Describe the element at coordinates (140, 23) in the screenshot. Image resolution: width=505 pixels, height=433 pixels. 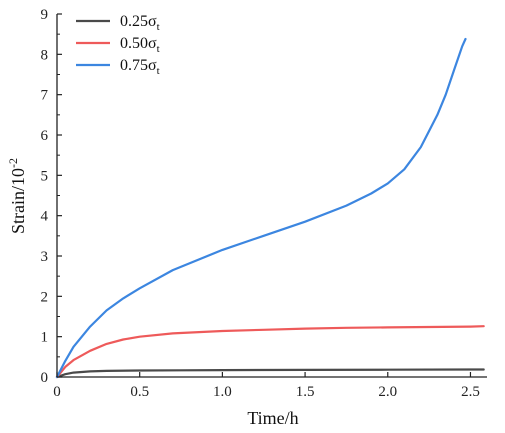
I see `legend-label: 0.25σt` at that location.